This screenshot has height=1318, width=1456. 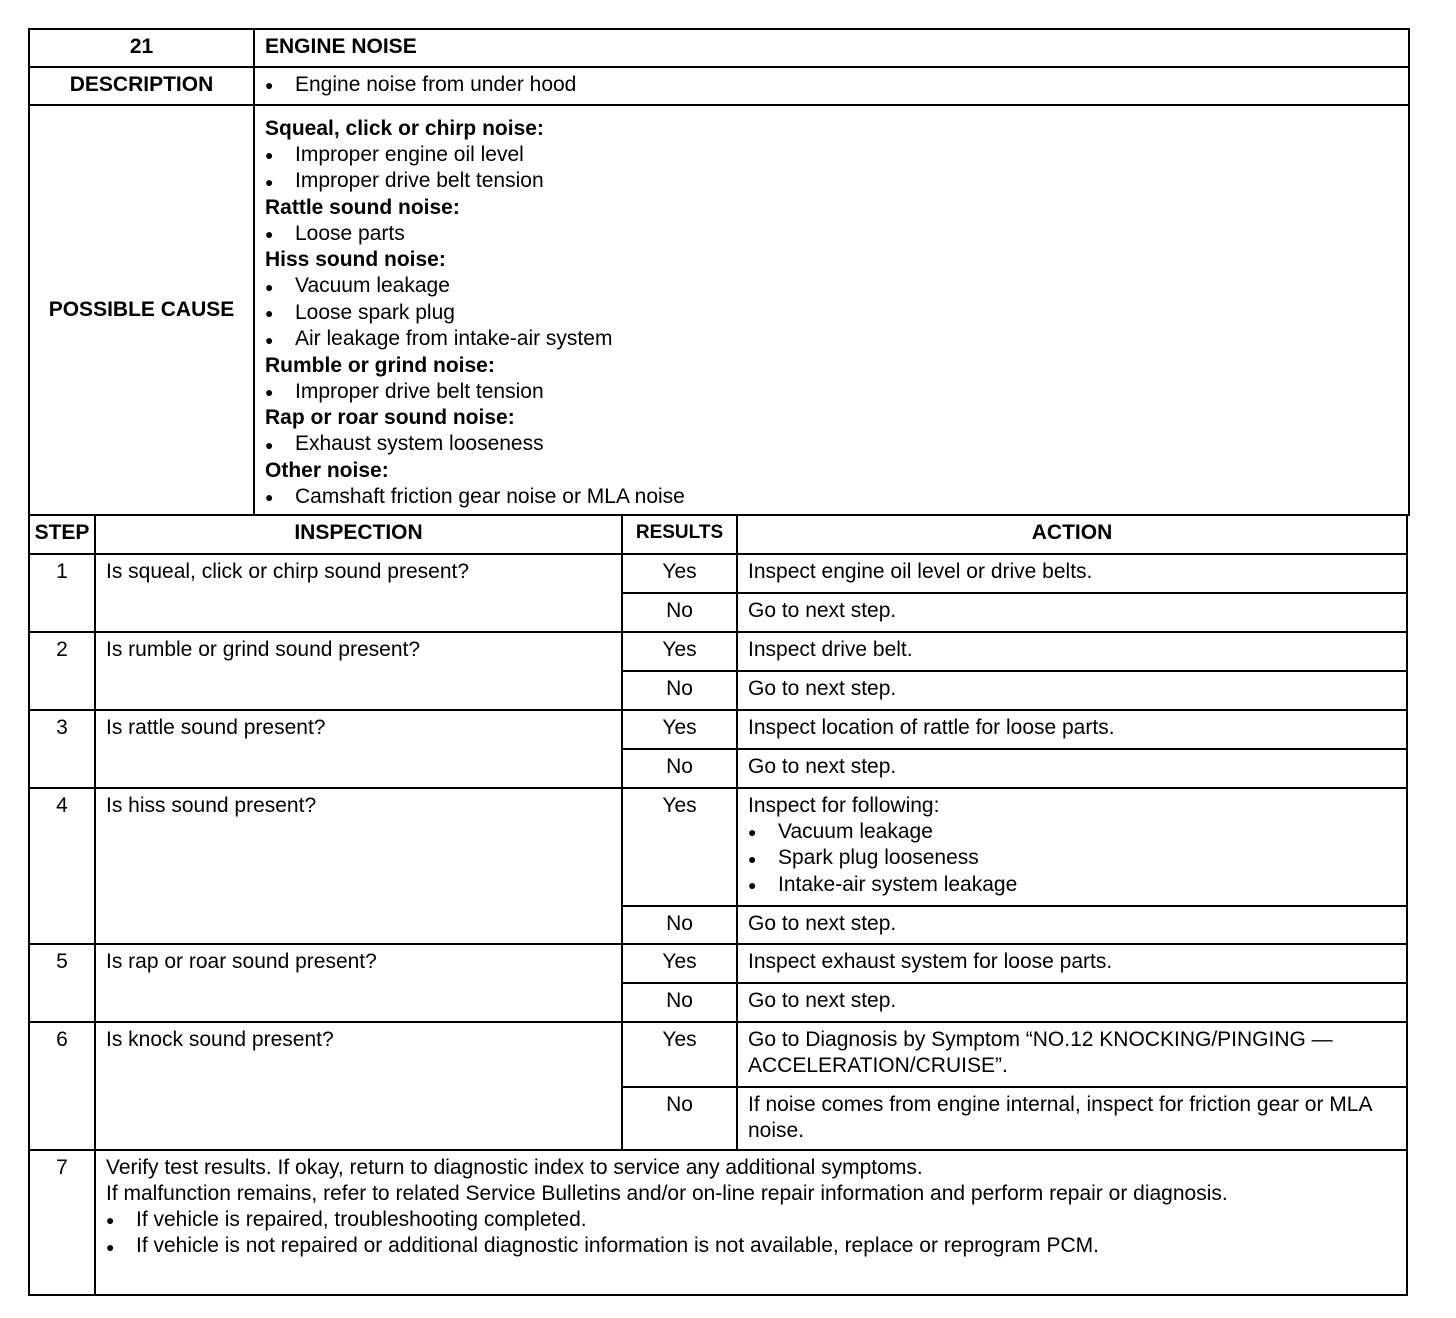 I want to click on inspection-text: Is squeal, click or chirp sound present?, so click(x=358, y=593).